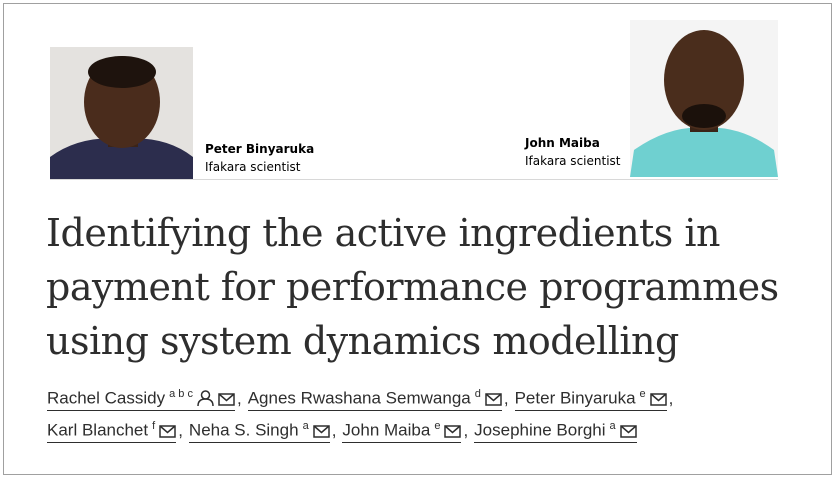 The height and width of the screenshot is (480, 837). I want to click on author-link: Peter Binyaruka e, so click(590, 399).